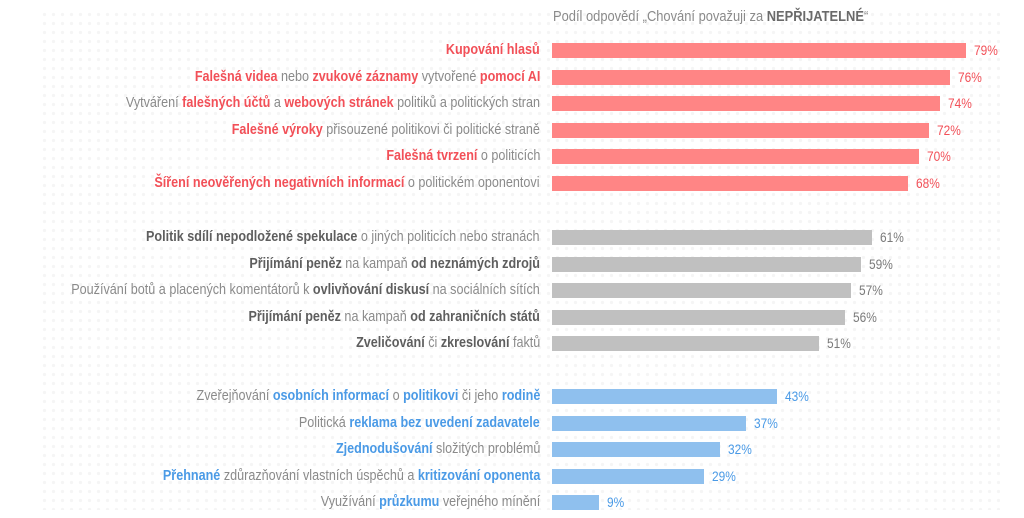 The image size is (1024, 518). What do you see at coordinates (395, 395) in the screenshot?
I see `label-text: o` at bounding box center [395, 395].